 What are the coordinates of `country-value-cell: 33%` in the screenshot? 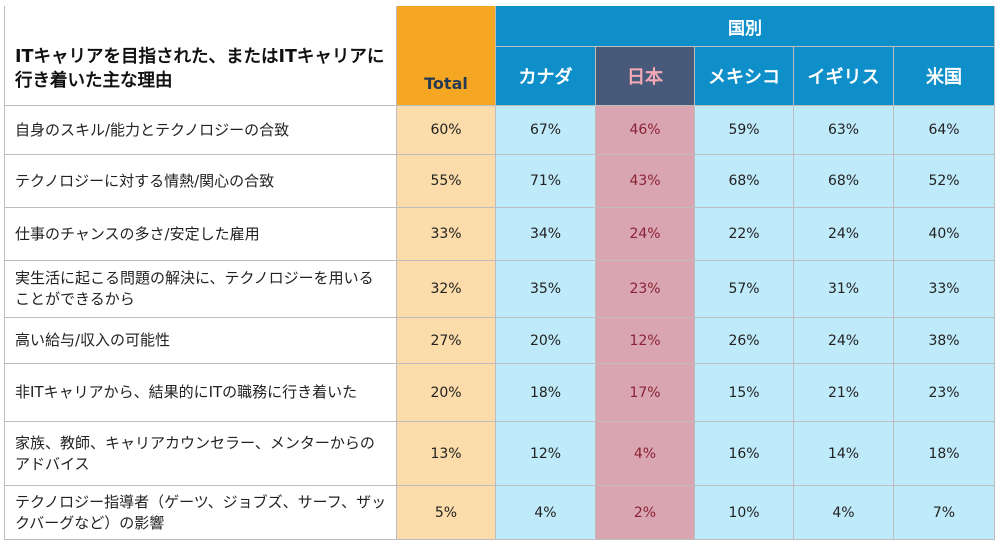 It's located at (944, 289).